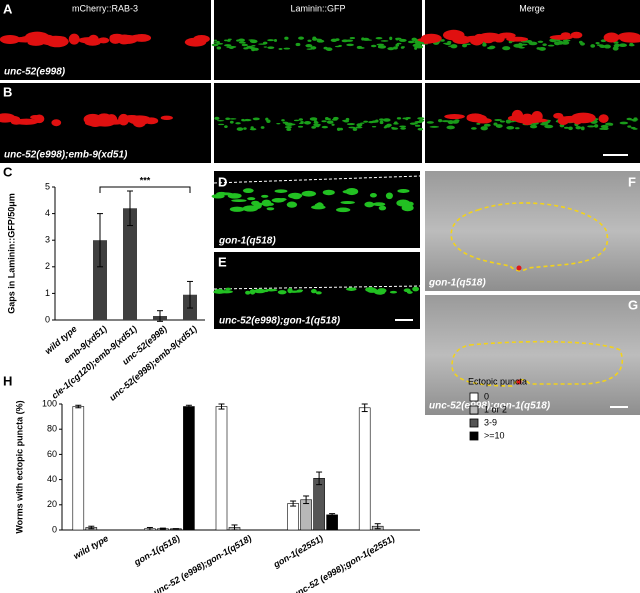 The height and width of the screenshot is (593, 640). Describe the element at coordinates (494, 435) in the screenshot. I see `legend-label: >=10` at that location.